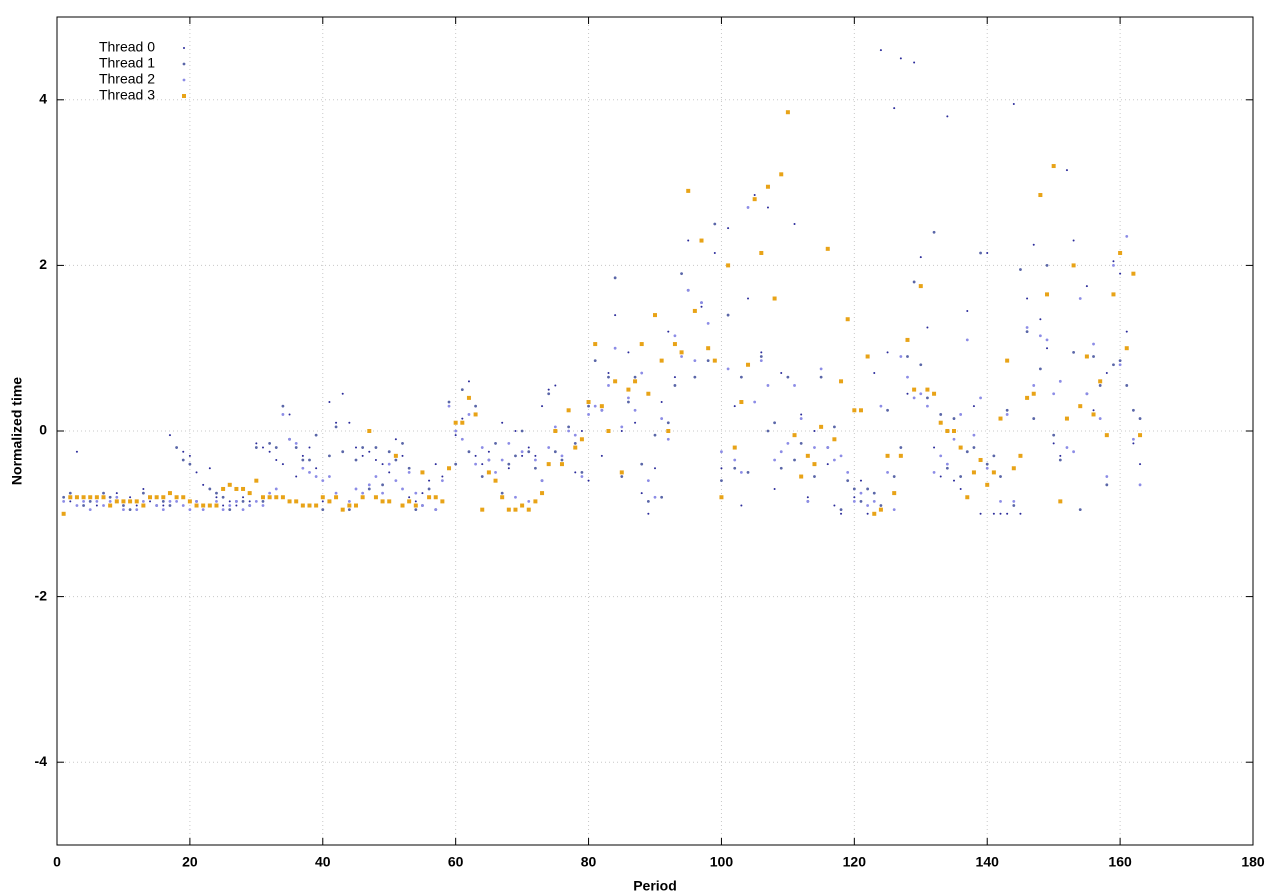  What do you see at coordinates (57, 862) in the screenshot?
I see `x-tick-label: 0` at bounding box center [57, 862].